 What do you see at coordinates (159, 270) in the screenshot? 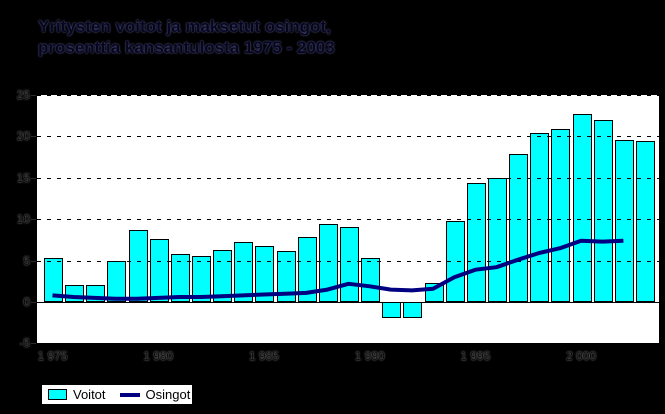
I see `bar-voitot-1980` at bounding box center [159, 270].